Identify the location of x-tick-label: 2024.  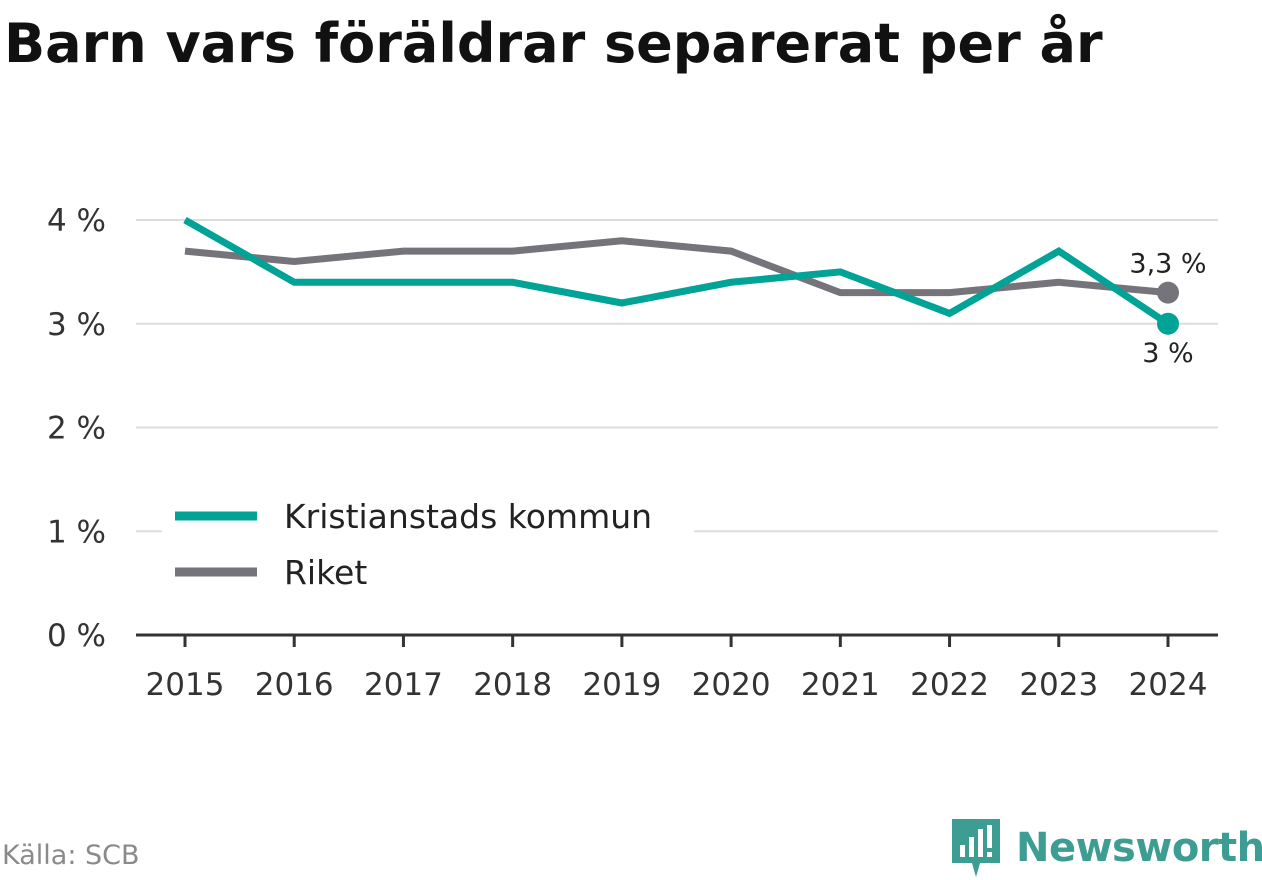
(1168, 685).